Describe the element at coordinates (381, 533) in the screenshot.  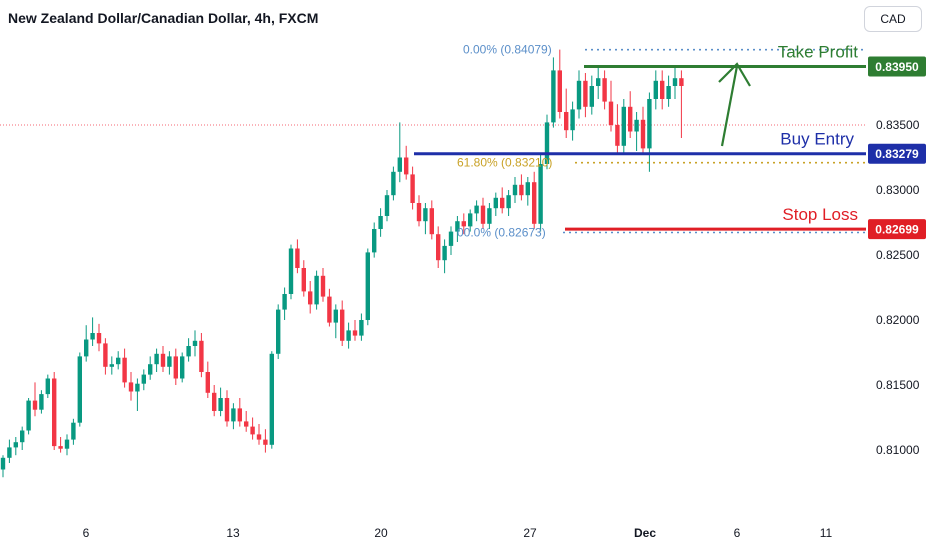
I see `time-tick-label: 20` at that location.